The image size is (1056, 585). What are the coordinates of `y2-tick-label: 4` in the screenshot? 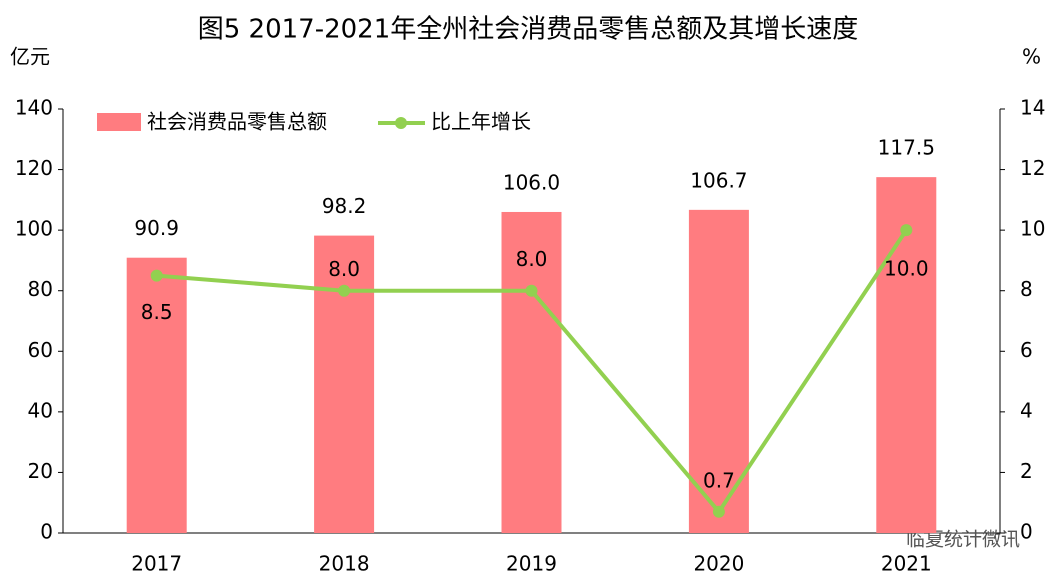 It's located at (1026, 410).